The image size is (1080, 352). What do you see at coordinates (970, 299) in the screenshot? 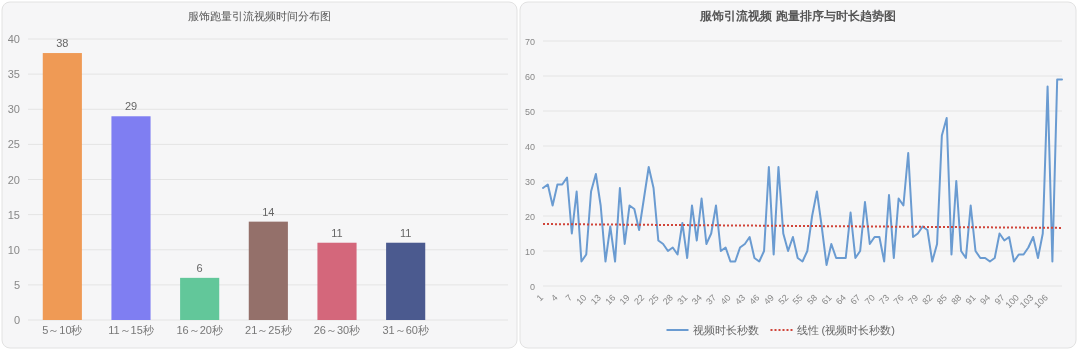
I see `x-tick-label: 91` at bounding box center [970, 299].